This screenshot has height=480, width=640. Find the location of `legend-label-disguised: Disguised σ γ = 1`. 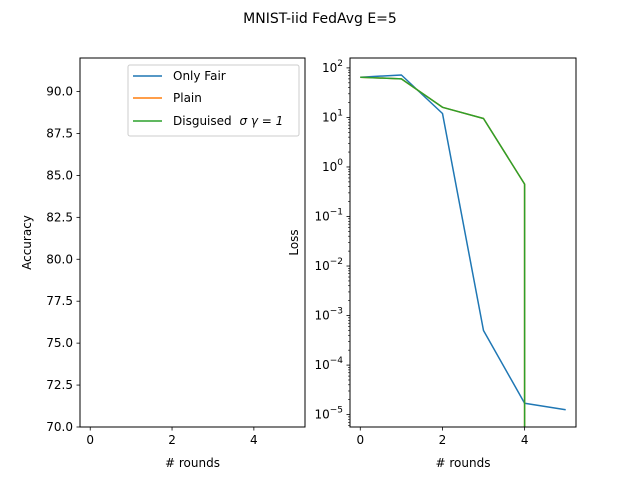

legend-label-disguised: Disguised σ γ = 1 is located at coordinates (228, 121).